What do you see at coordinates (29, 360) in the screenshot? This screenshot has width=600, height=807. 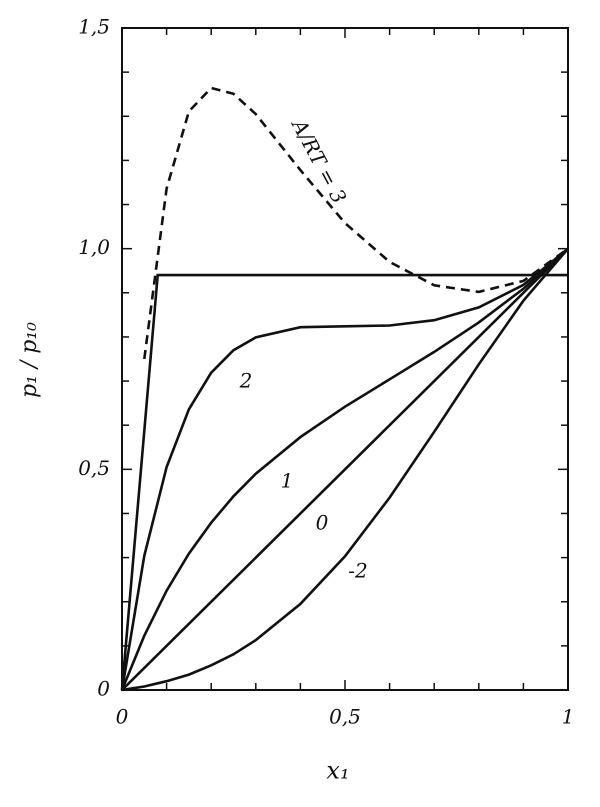 I see `y-axis-label: p₁ / p₁₀` at bounding box center [29, 360].